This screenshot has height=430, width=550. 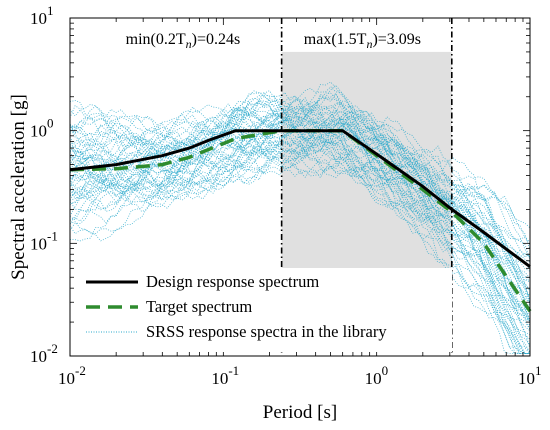 What do you see at coordinates (183, 41) in the screenshot?
I see `period-bound-label: min(0.2Tn)=0.24s` at bounding box center [183, 41].